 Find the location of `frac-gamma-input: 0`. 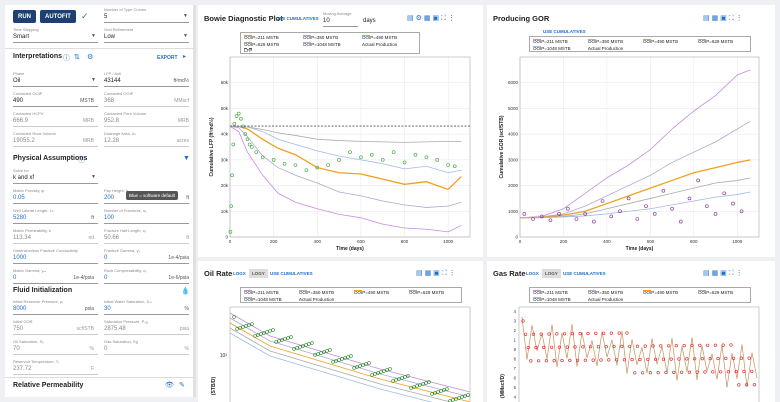

frac-gamma-input: 0 is located at coordinates (106, 258).